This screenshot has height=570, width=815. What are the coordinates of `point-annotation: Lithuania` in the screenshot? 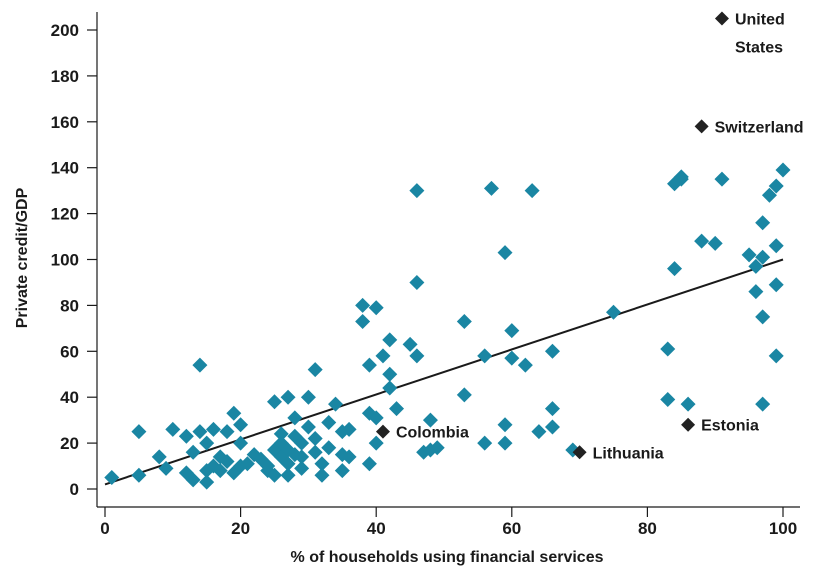 It's located at (628, 453).